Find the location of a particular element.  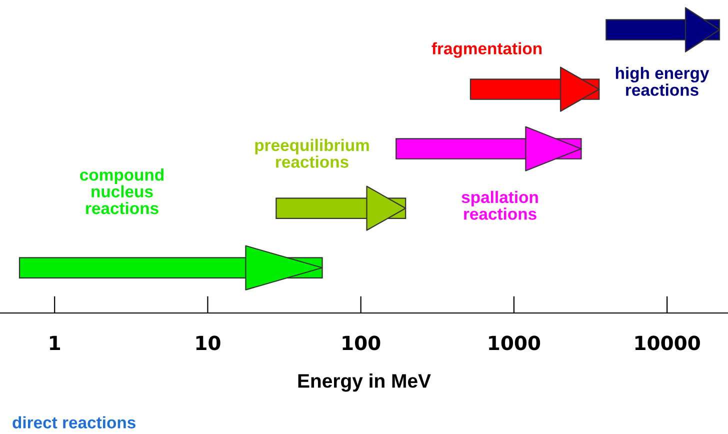

x-tick-label: 1000 is located at coordinates (514, 343).